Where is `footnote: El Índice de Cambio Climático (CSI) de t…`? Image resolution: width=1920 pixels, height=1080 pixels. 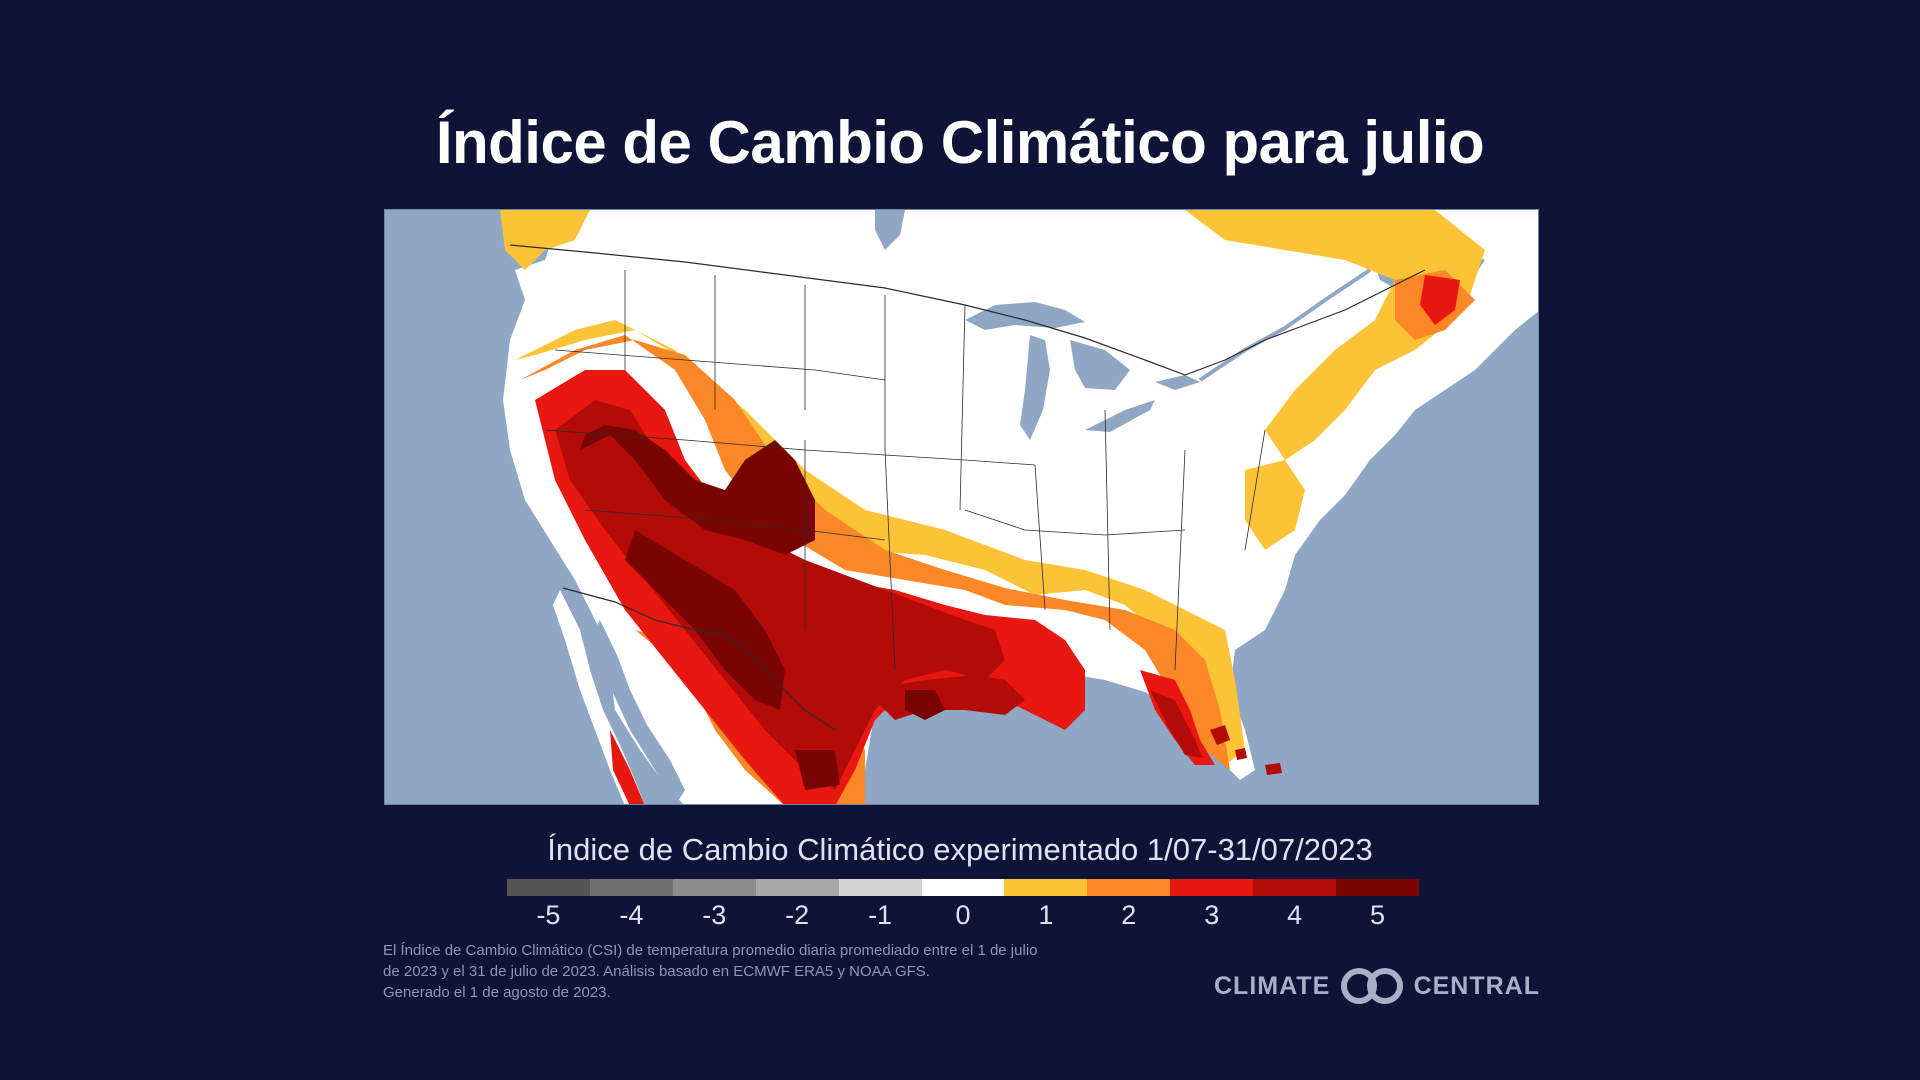 footnote: El Índice de Cambio Climático (CSI) de t… is located at coordinates (763, 971).